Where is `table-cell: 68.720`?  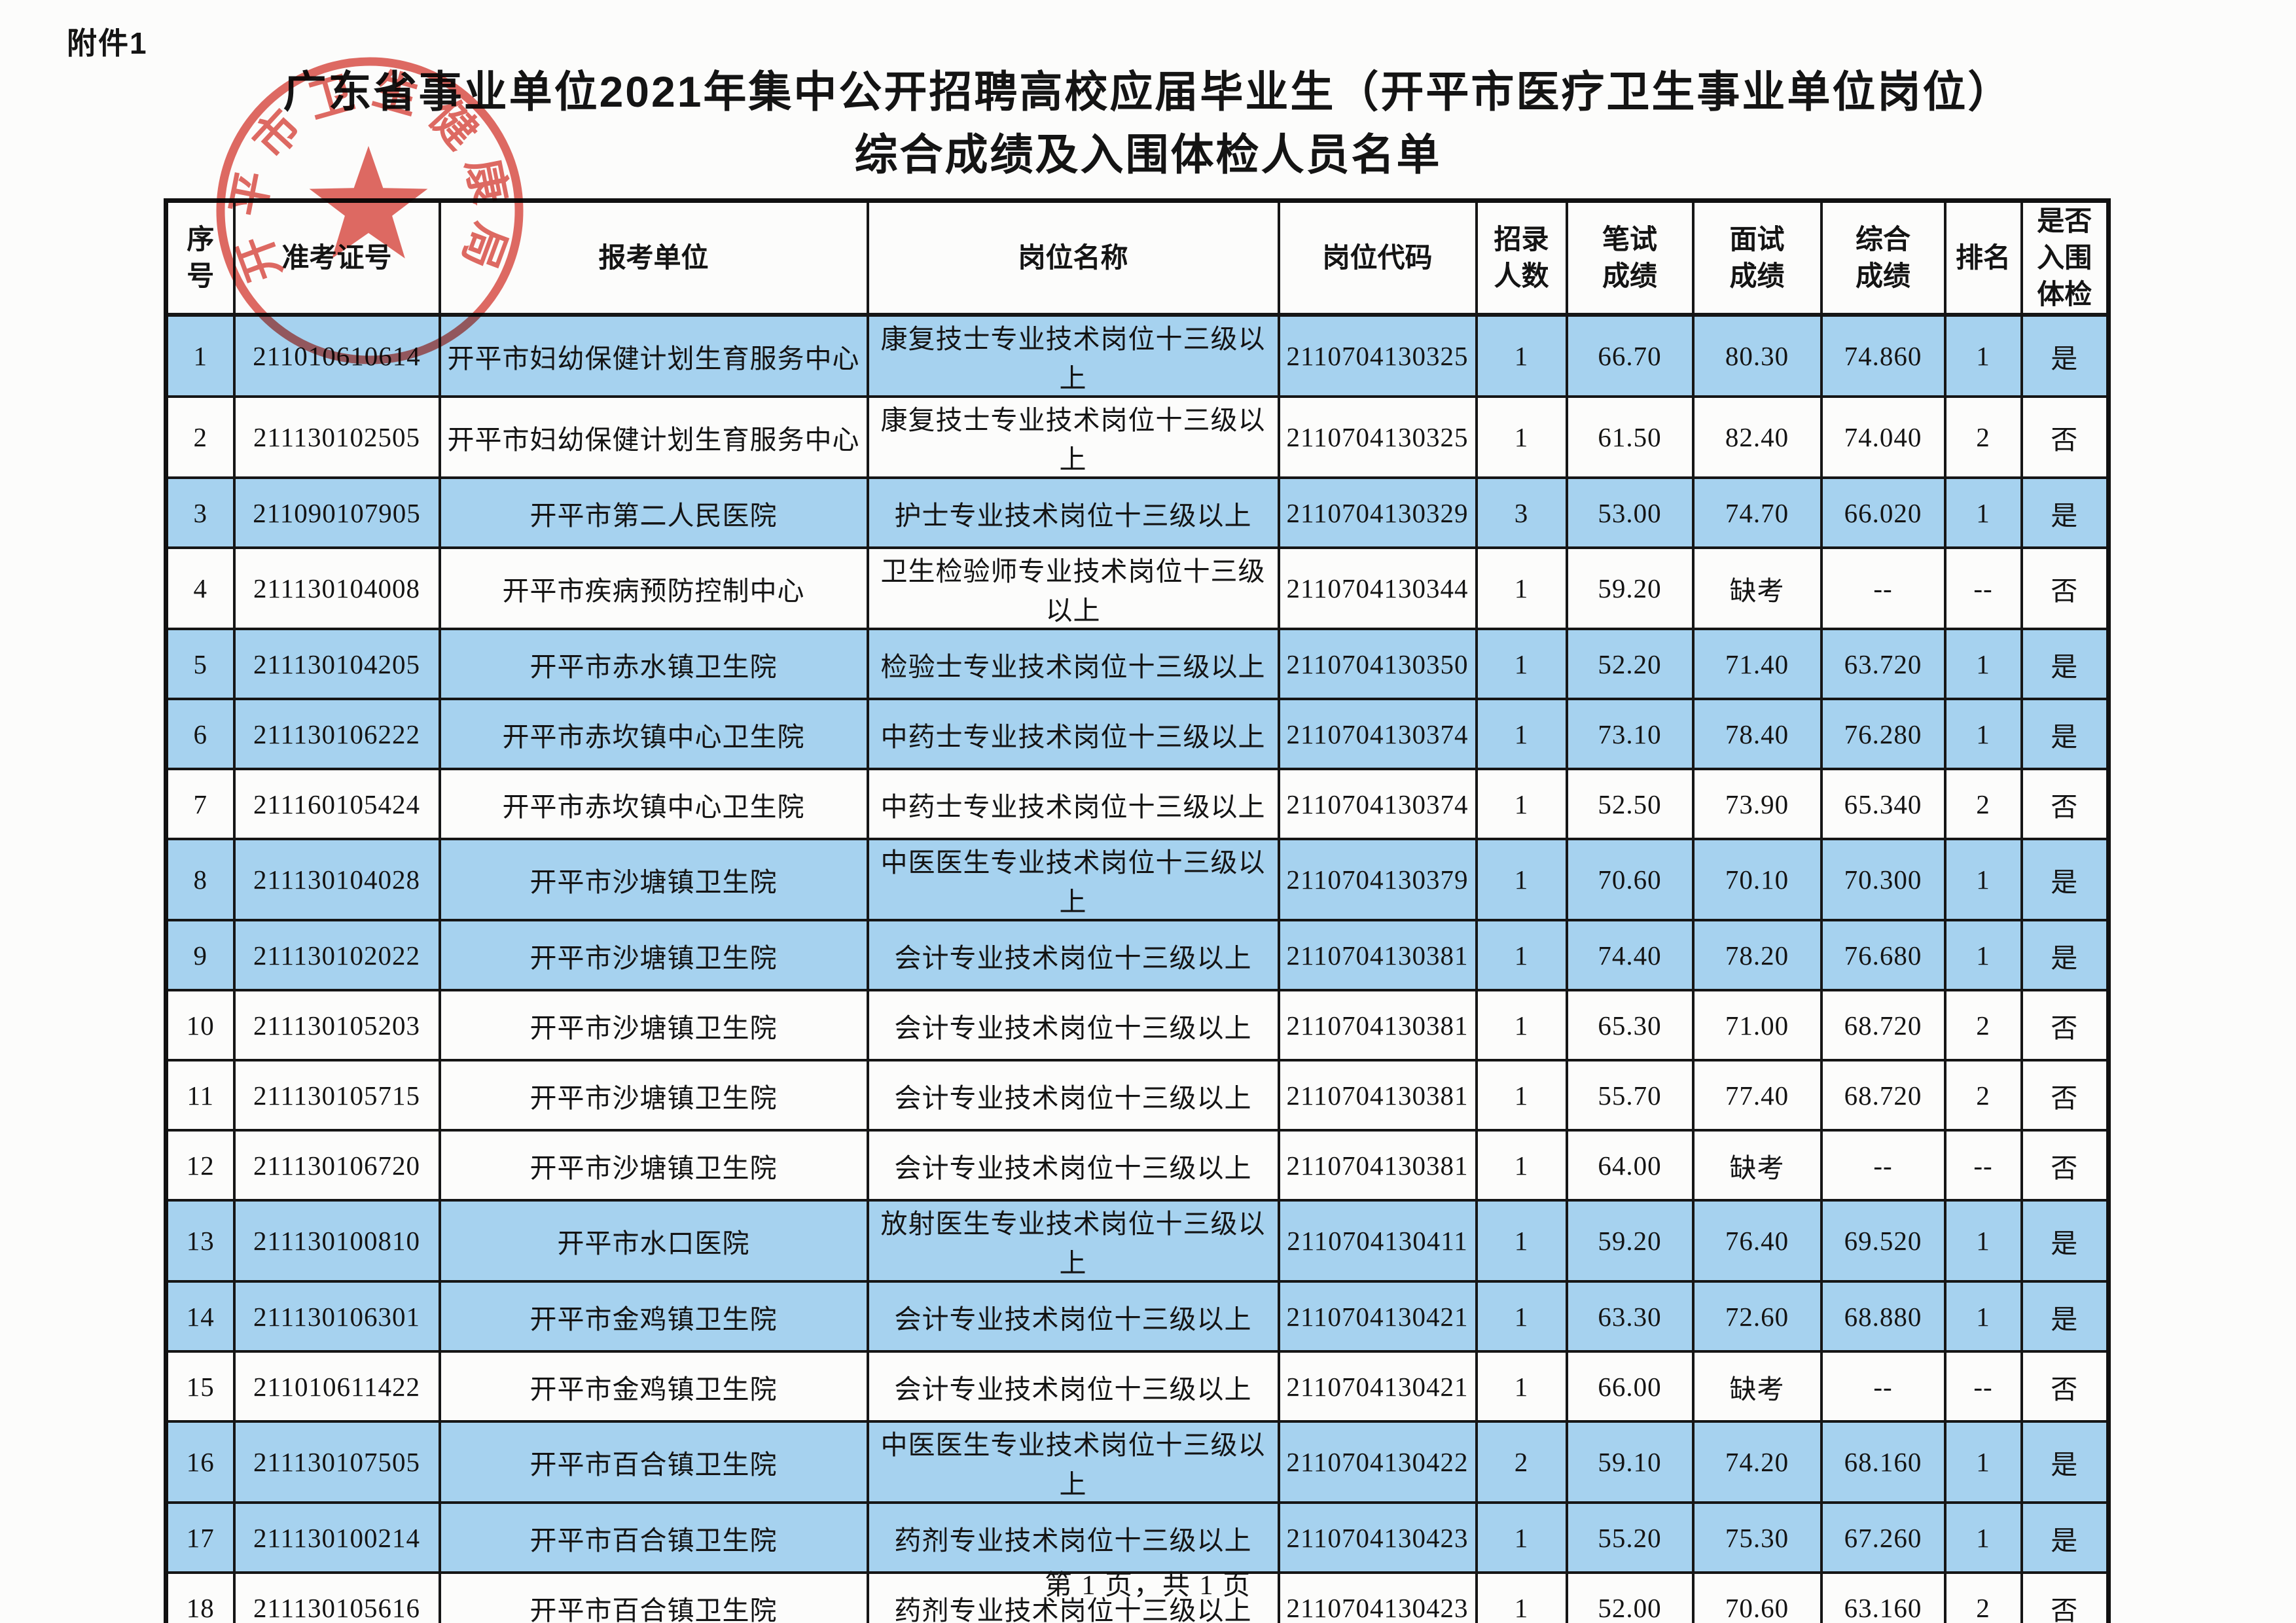
table-cell: 68.720 is located at coordinates (1883, 1095).